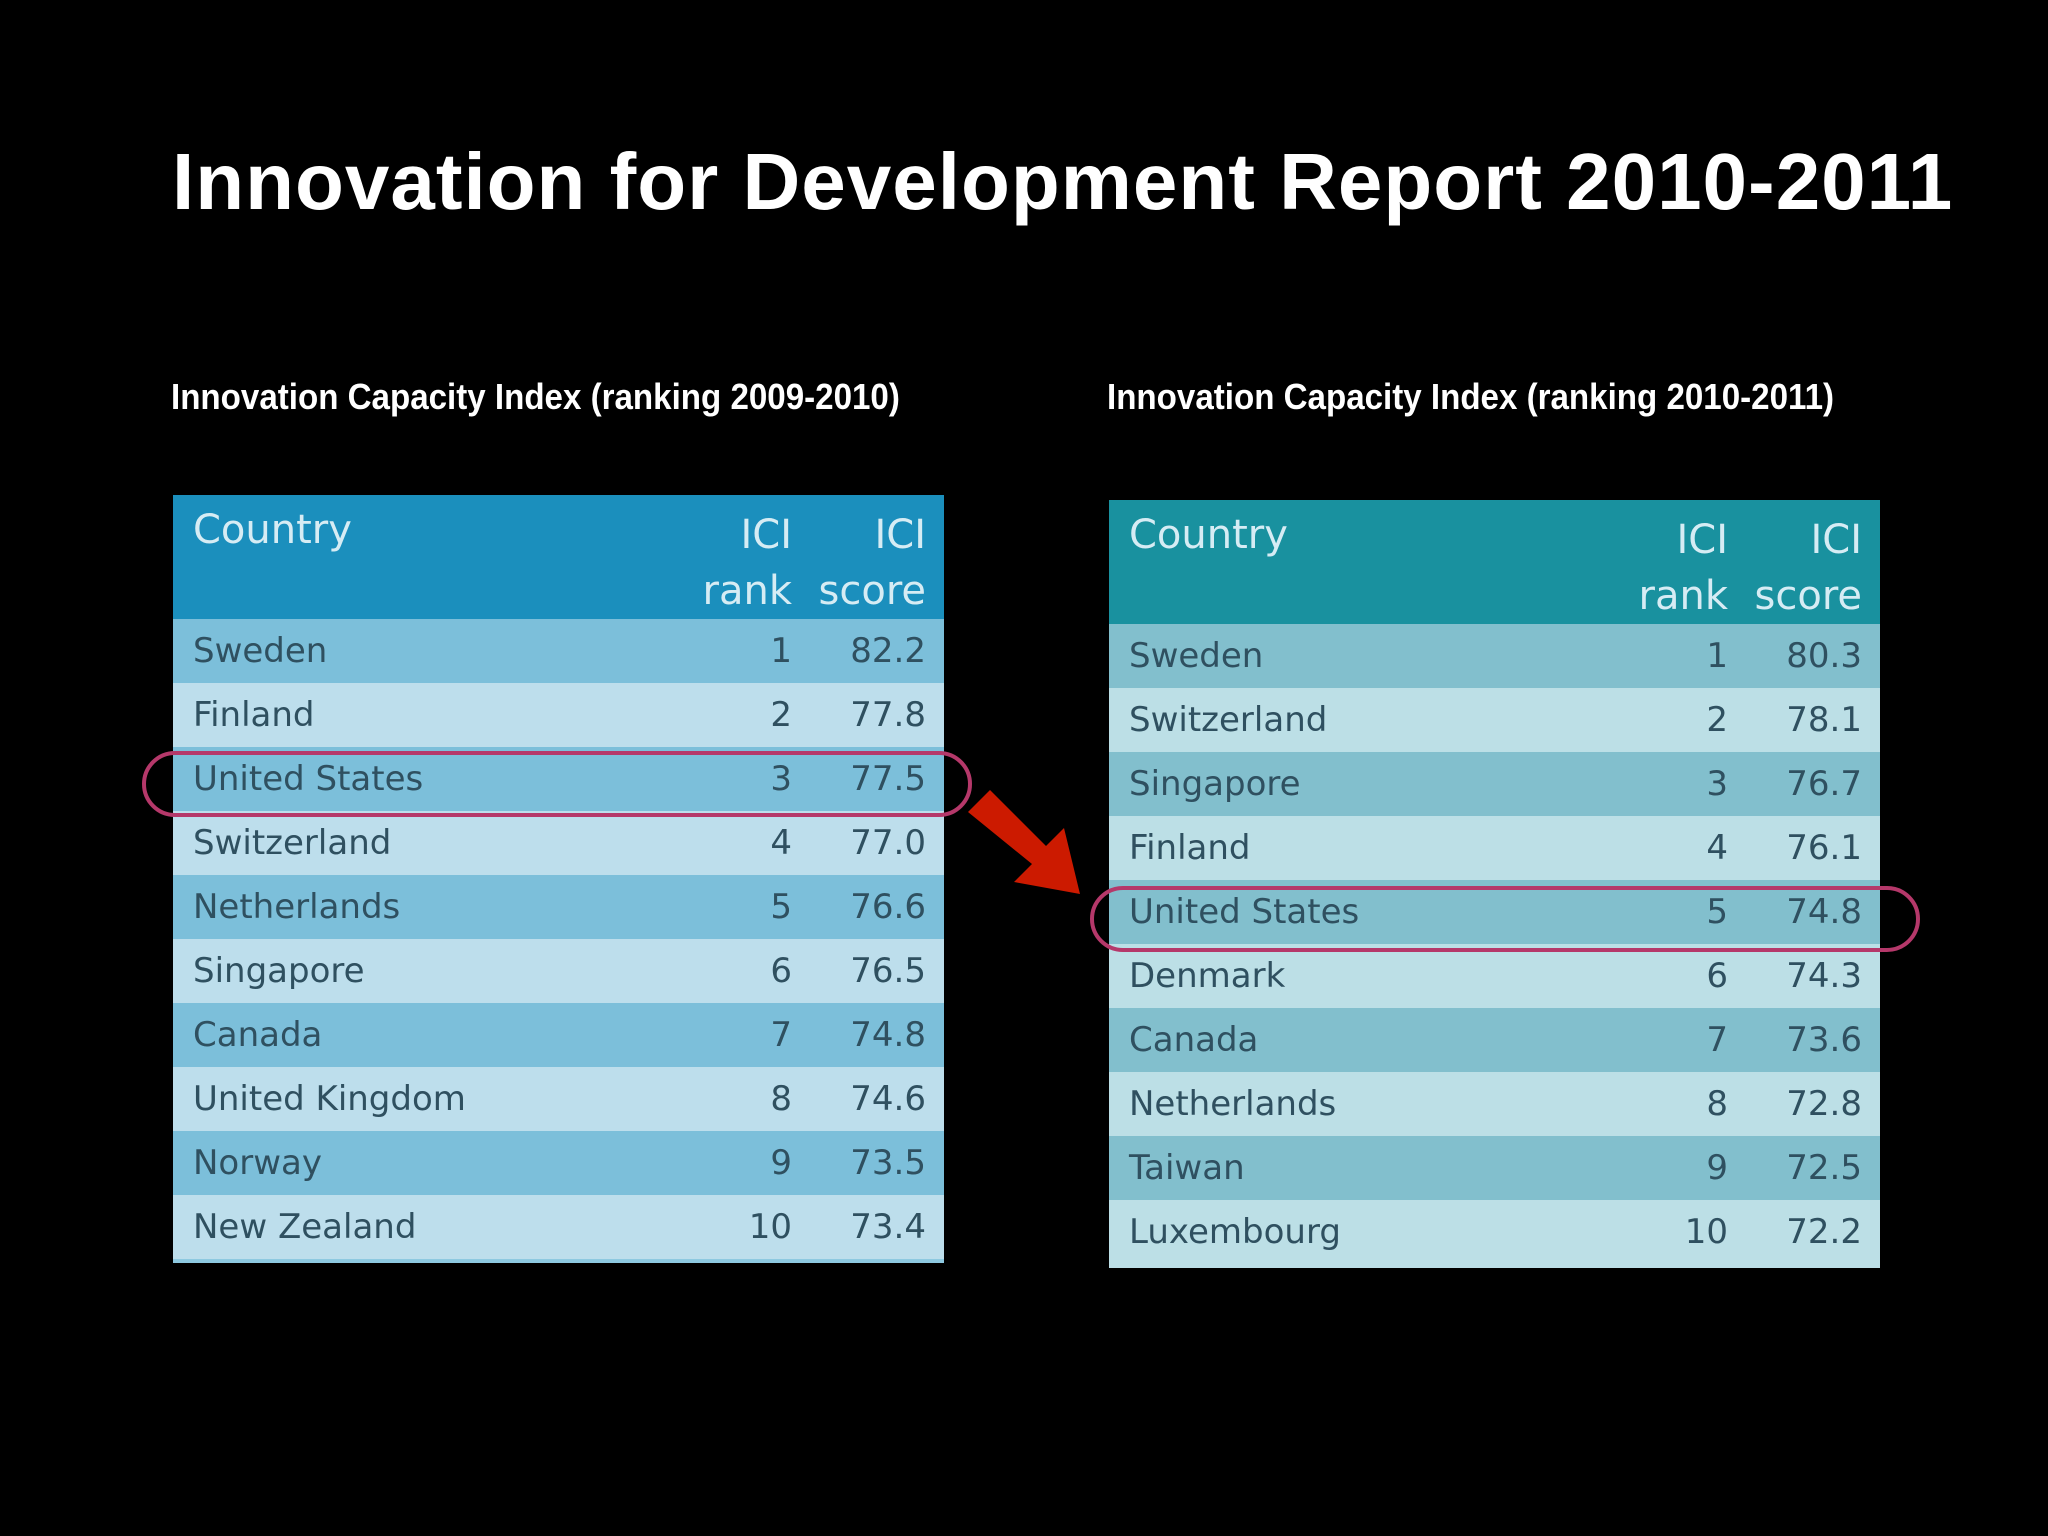 The image size is (2048, 1536). I want to click on table-row: United States 5 74.8, so click(1494, 912).